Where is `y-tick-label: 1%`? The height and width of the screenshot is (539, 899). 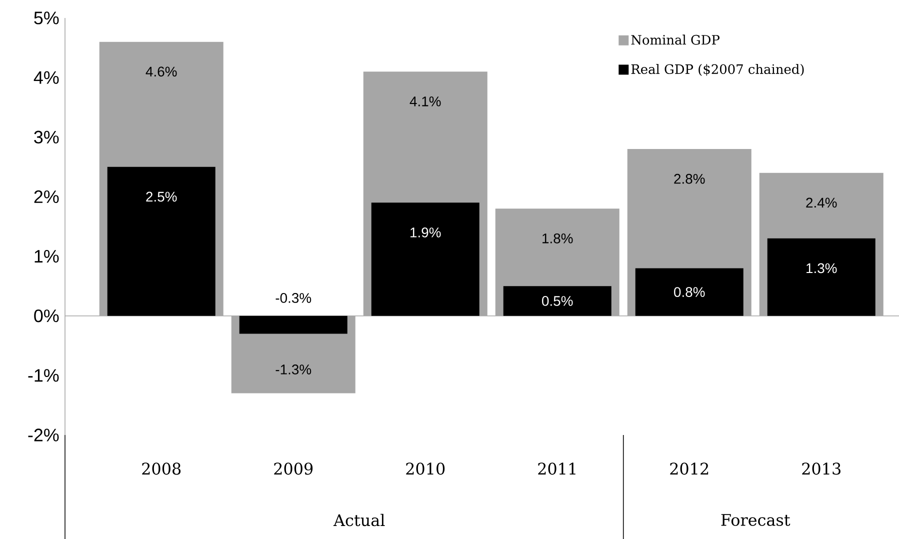
y-tick-label: 1% is located at coordinates (46, 256).